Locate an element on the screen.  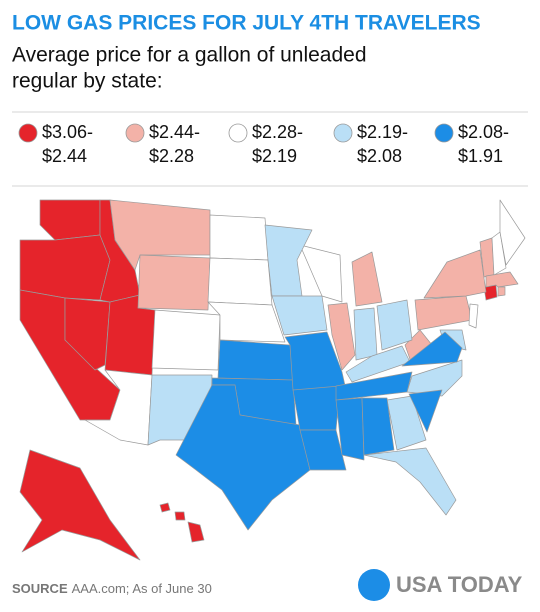
logo: USA TODAY is located at coordinates (459, 584).